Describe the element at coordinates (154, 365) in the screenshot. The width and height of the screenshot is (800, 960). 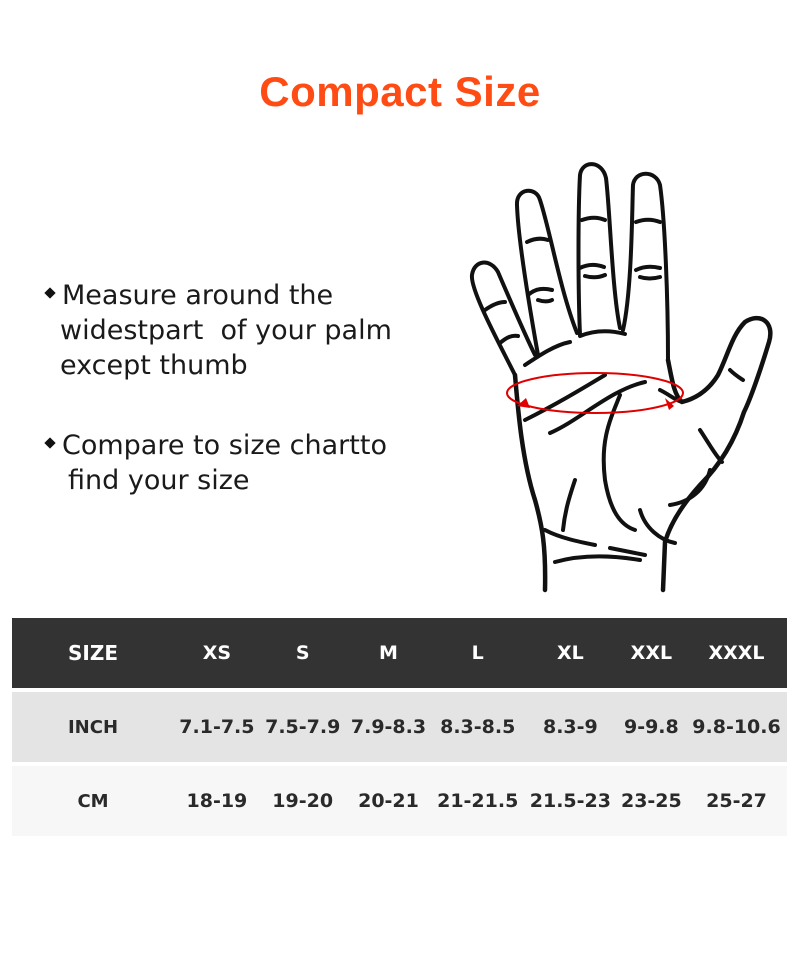
I see `instruction-line: except thumb` at that location.